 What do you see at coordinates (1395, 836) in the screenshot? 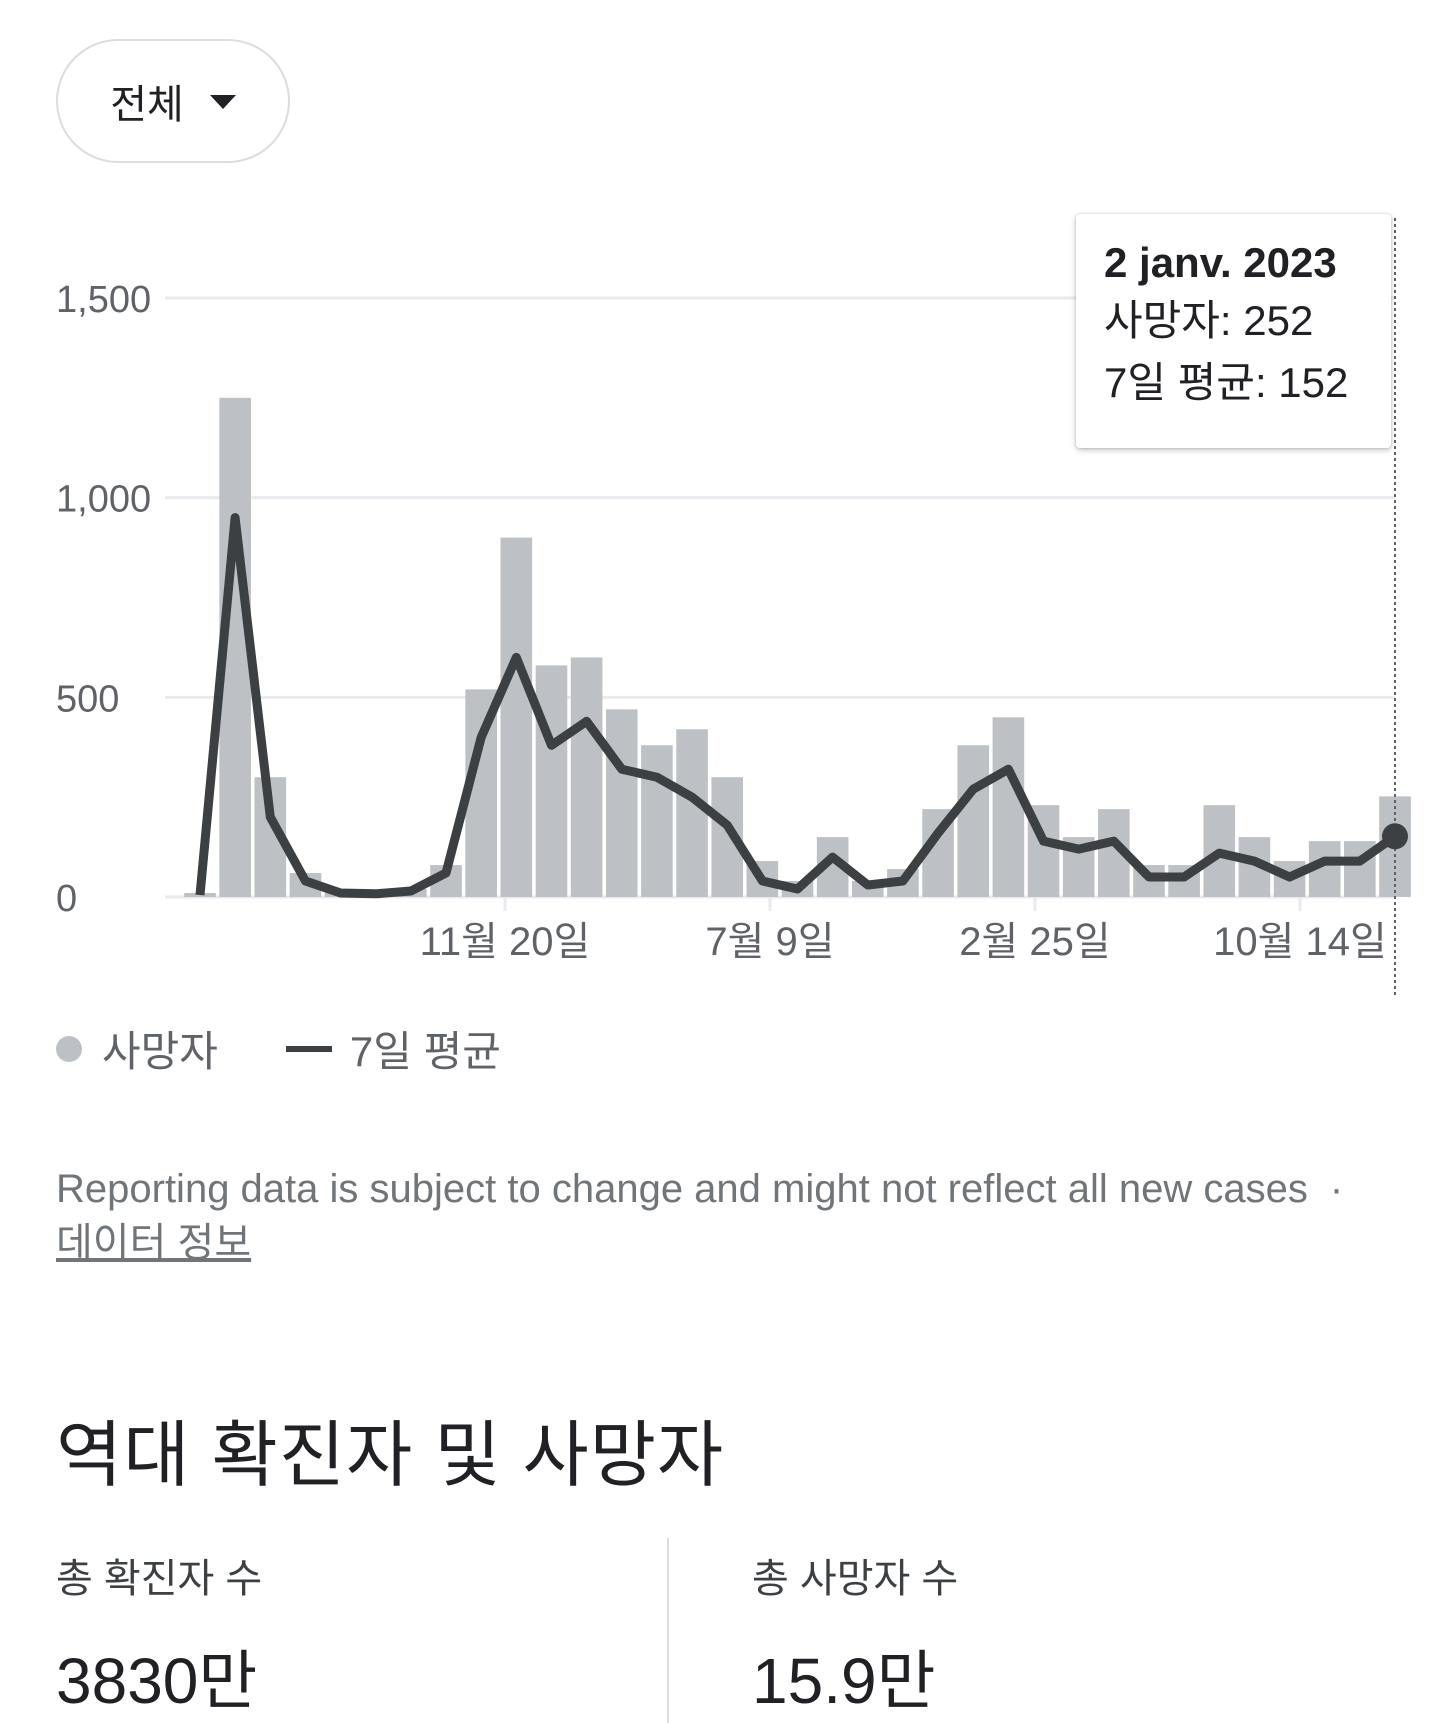
I see `hover-point` at bounding box center [1395, 836].